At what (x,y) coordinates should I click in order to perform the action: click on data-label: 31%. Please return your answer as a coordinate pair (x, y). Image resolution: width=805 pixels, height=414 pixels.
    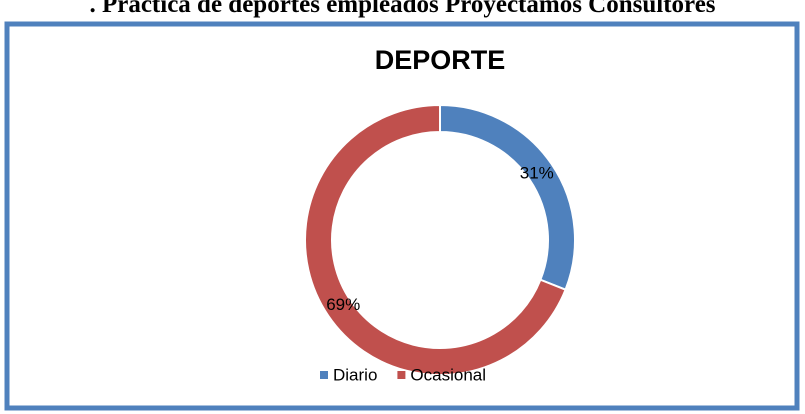
    Looking at the image, I should click on (537, 173).